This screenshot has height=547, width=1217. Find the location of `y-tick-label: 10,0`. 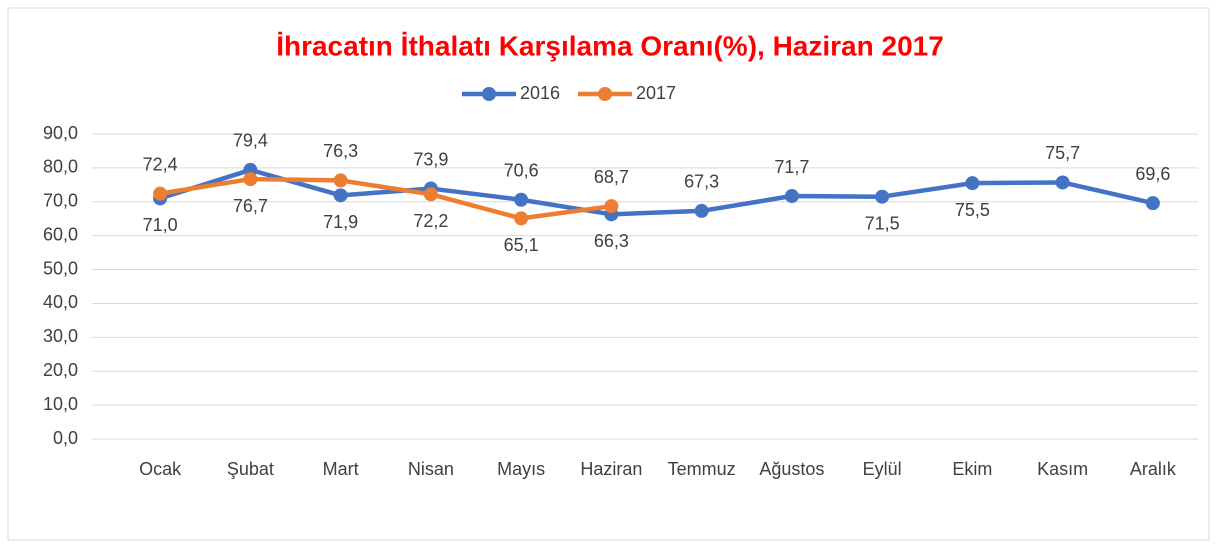

y-tick-label: 10,0 is located at coordinates (60, 404).